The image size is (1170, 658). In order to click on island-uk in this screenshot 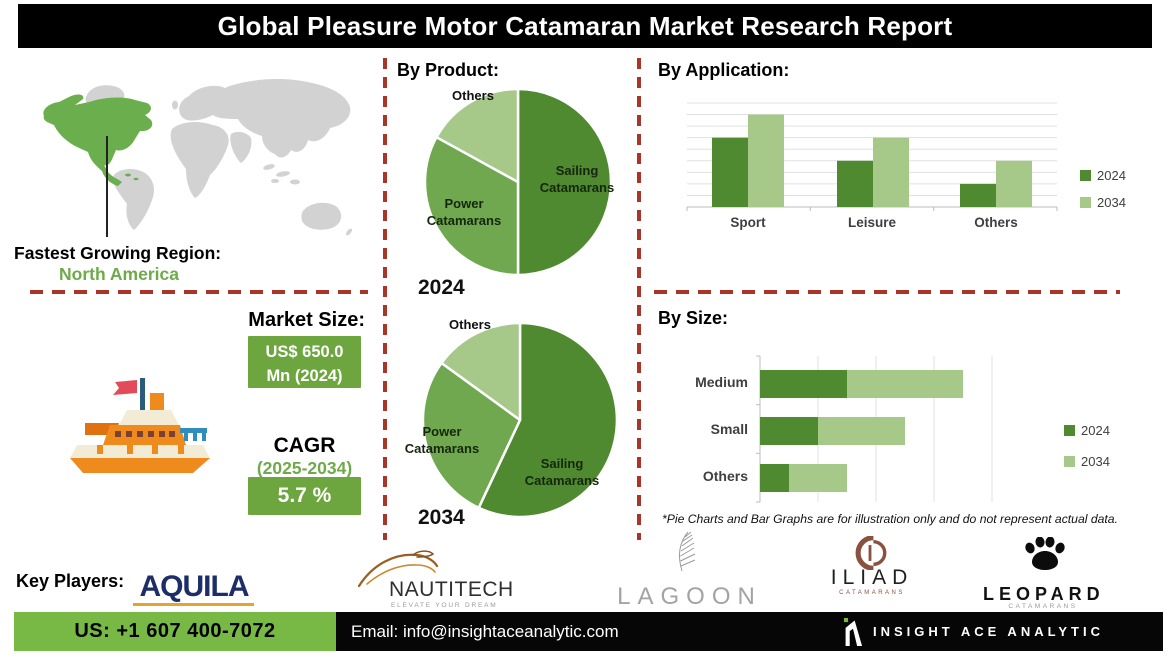, I will do `click(175, 105)`.